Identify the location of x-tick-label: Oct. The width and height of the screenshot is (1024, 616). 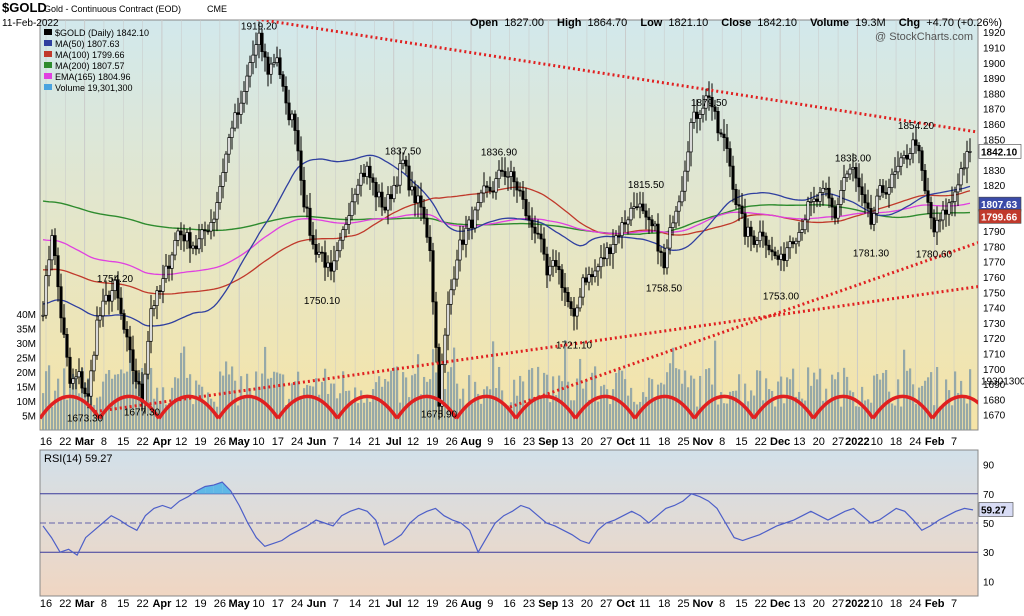
(625, 442).